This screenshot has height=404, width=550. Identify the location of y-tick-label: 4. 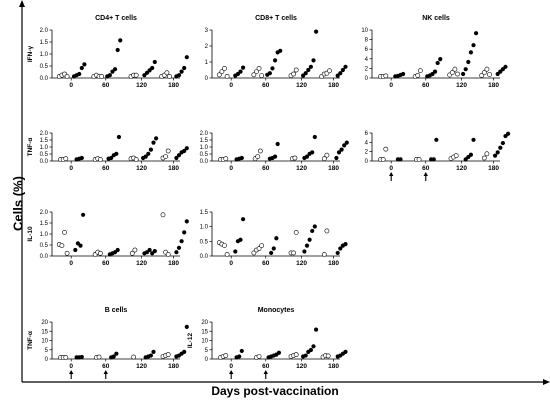
(367, 60).